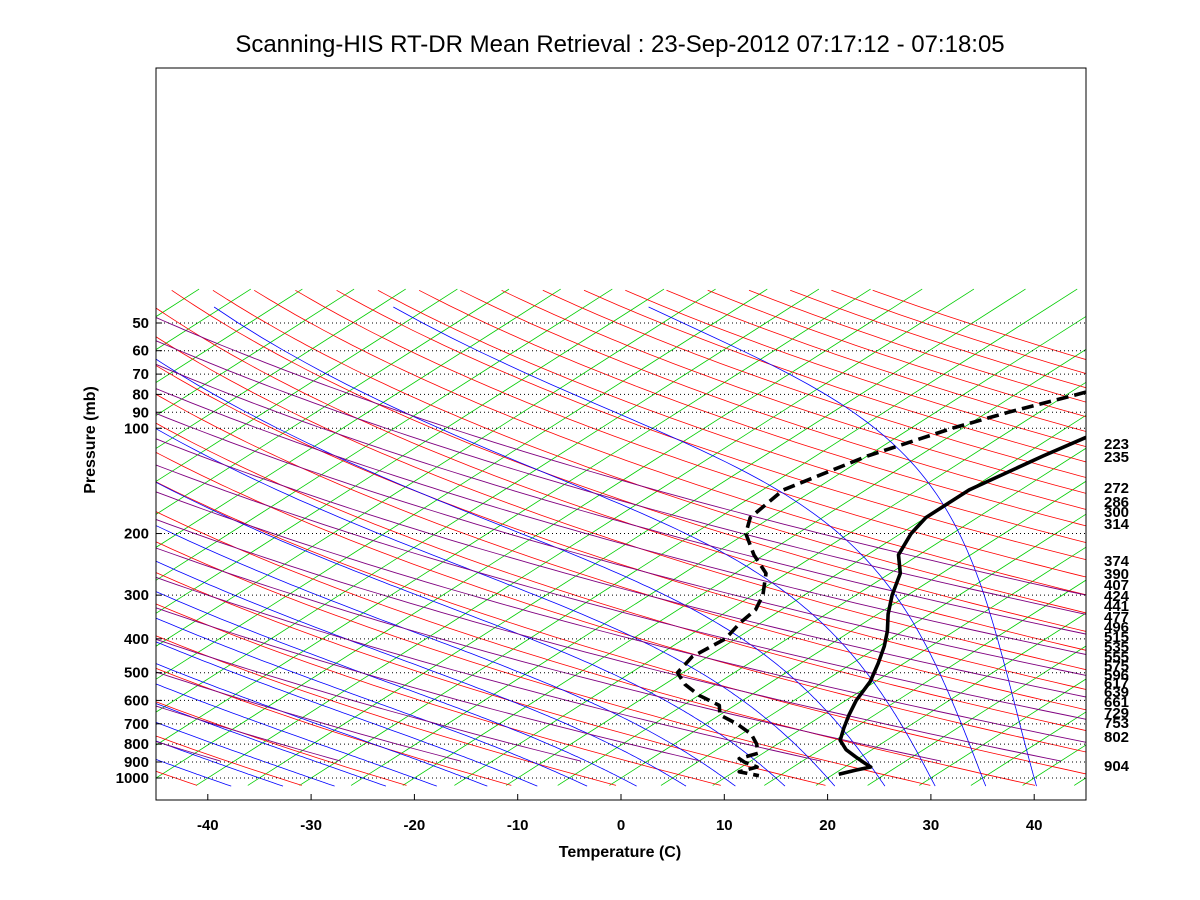 The width and height of the screenshot is (1200, 900). Describe the element at coordinates (140, 351) in the screenshot. I see `y-tick-label: 60` at that location.